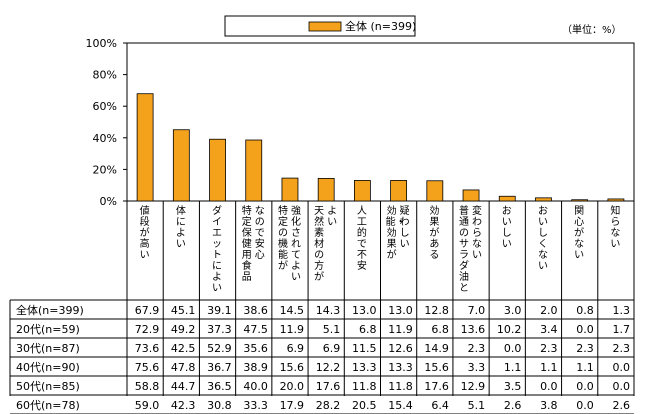  I want to click on table-cell: 6.8, so click(440, 329).